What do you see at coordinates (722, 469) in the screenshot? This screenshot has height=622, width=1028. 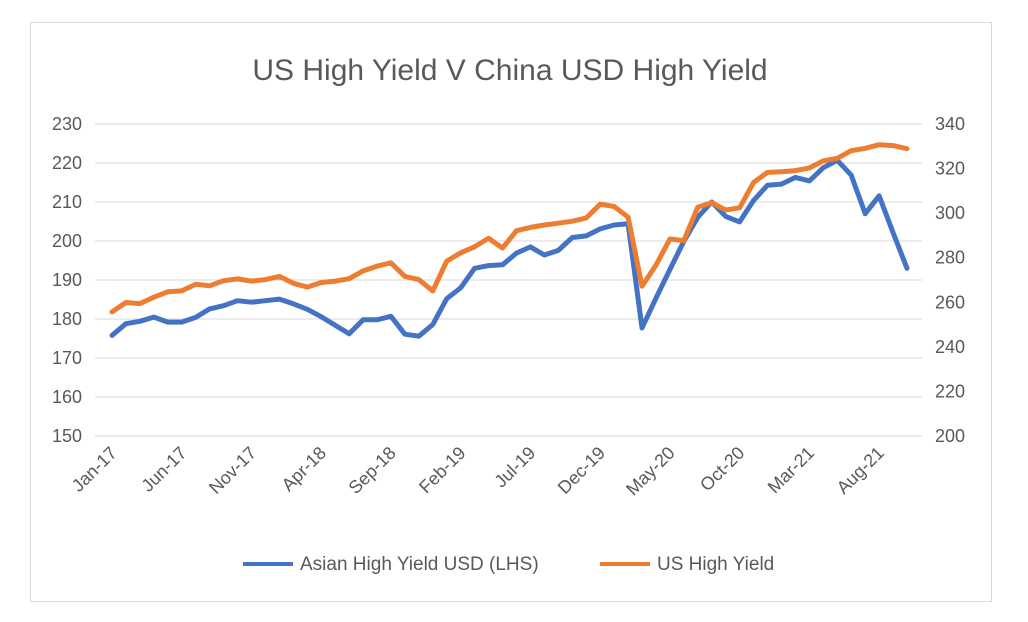 I see `x-tick-label: Oct-20` at bounding box center [722, 469].